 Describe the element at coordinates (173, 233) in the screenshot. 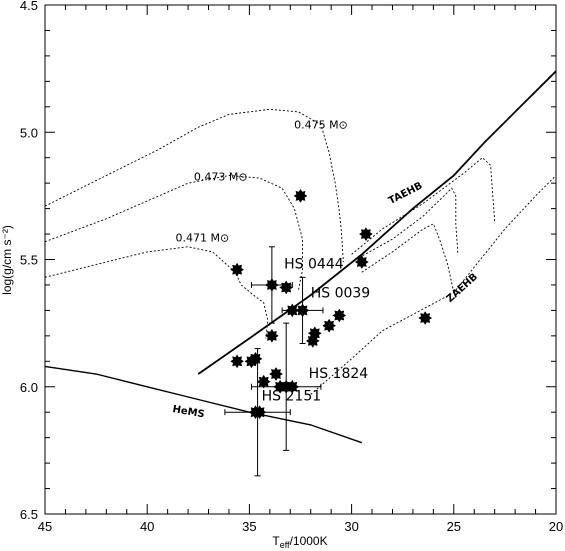

I see `curve-0-473-m` at that location.